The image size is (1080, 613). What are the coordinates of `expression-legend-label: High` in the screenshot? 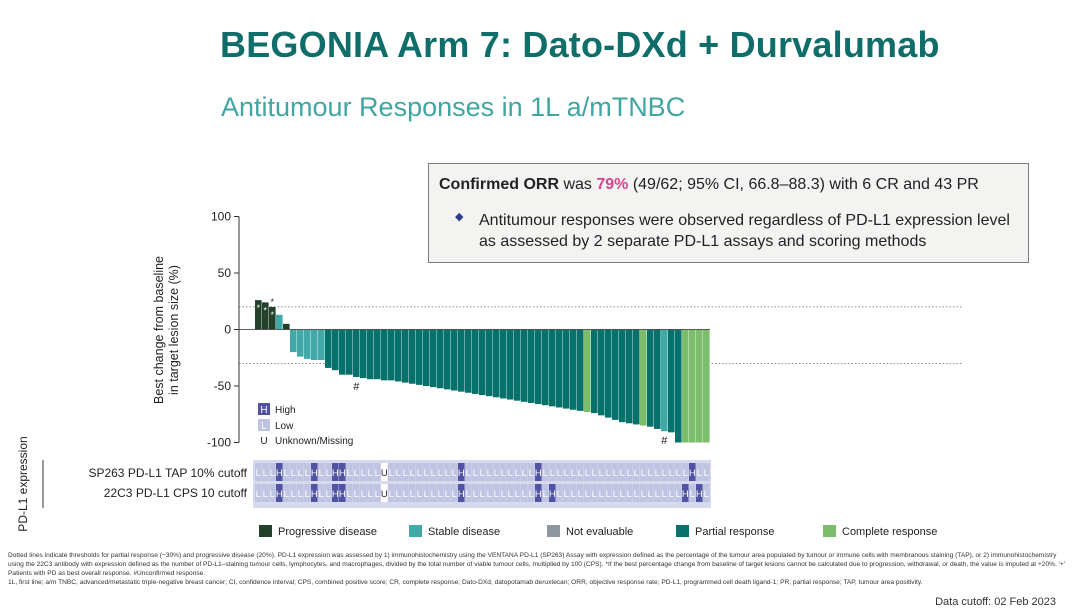 It's located at (285, 410).